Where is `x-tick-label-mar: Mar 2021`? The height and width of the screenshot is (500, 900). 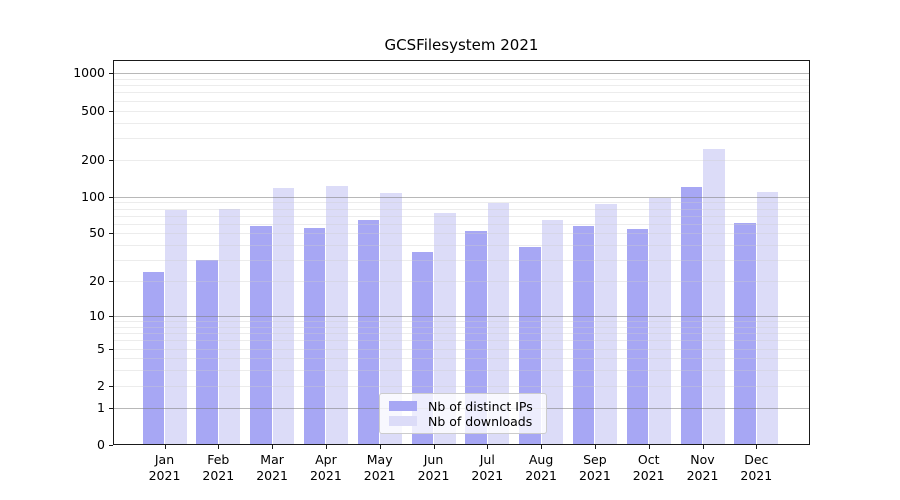 x-tick-label-mar: Mar 2021 is located at coordinates (272, 467).